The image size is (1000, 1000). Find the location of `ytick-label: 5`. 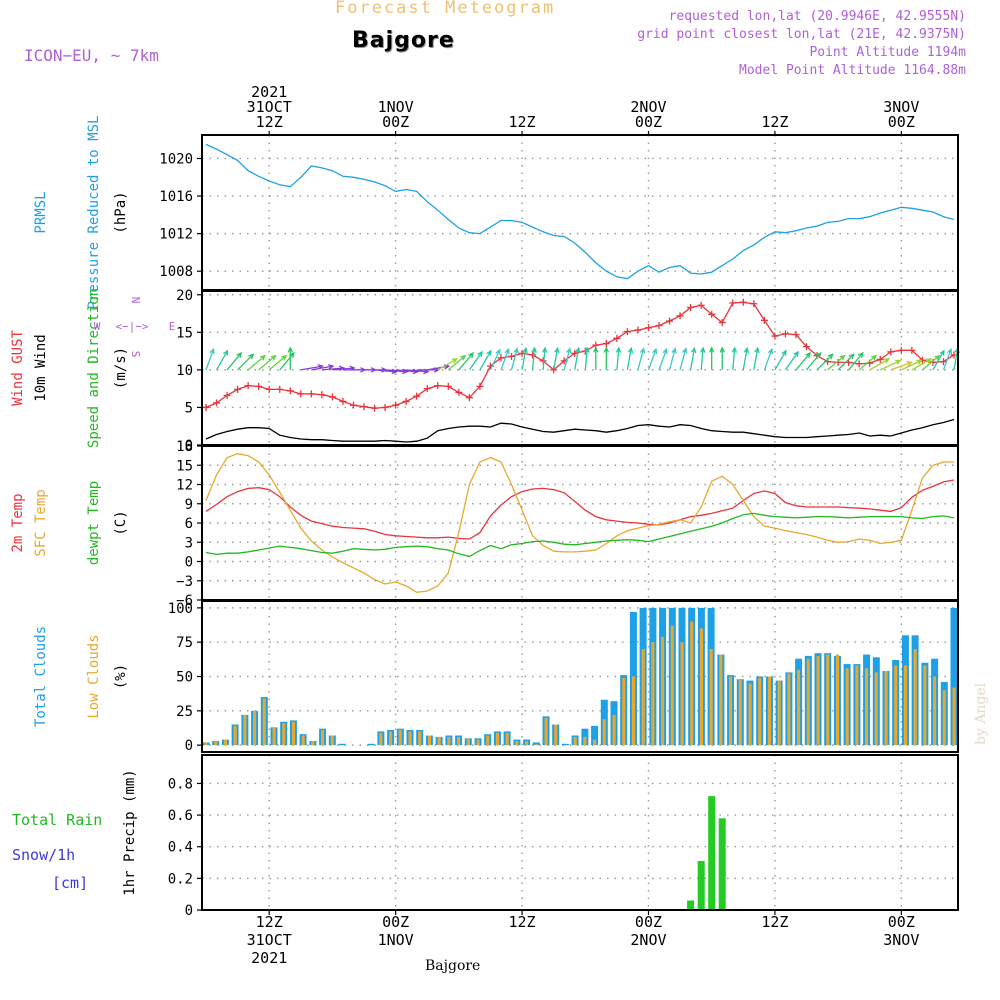

ytick-label: 5 is located at coordinates (189, 408).